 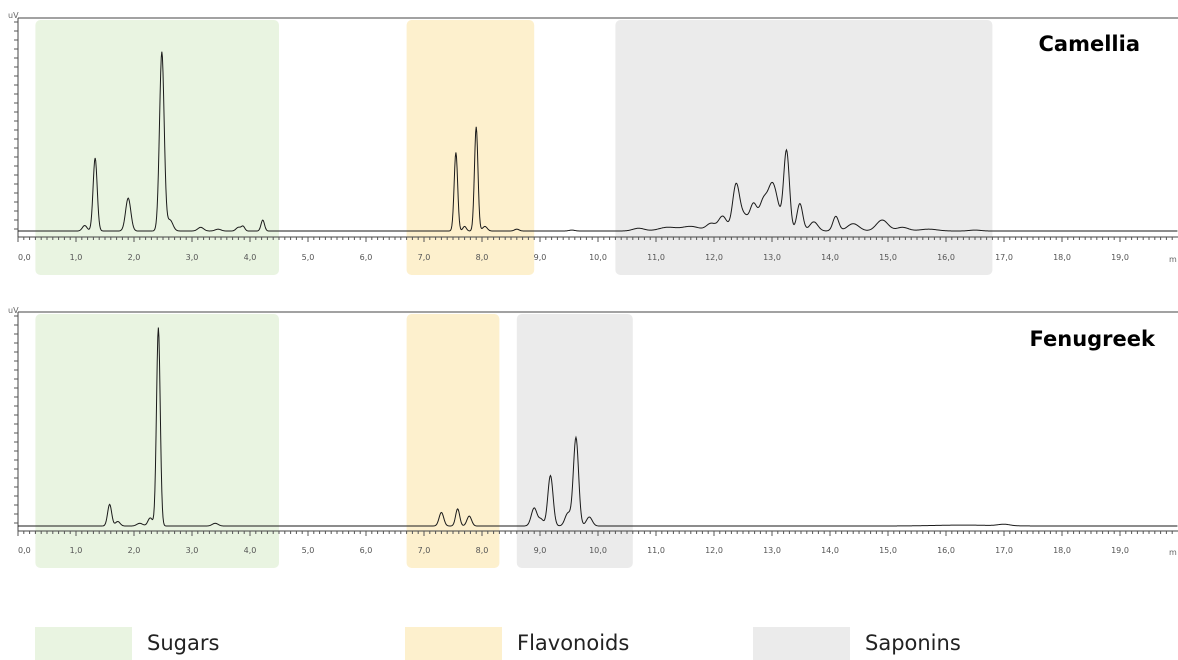 What do you see at coordinates (804, 147) in the screenshot?
I see `region-saponins` at bounding box center [804, 147].